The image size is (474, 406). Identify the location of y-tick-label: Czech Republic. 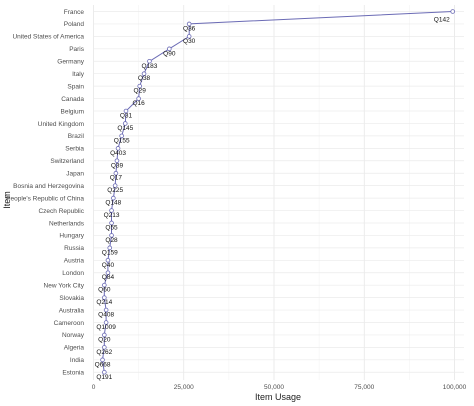
(61, 211).